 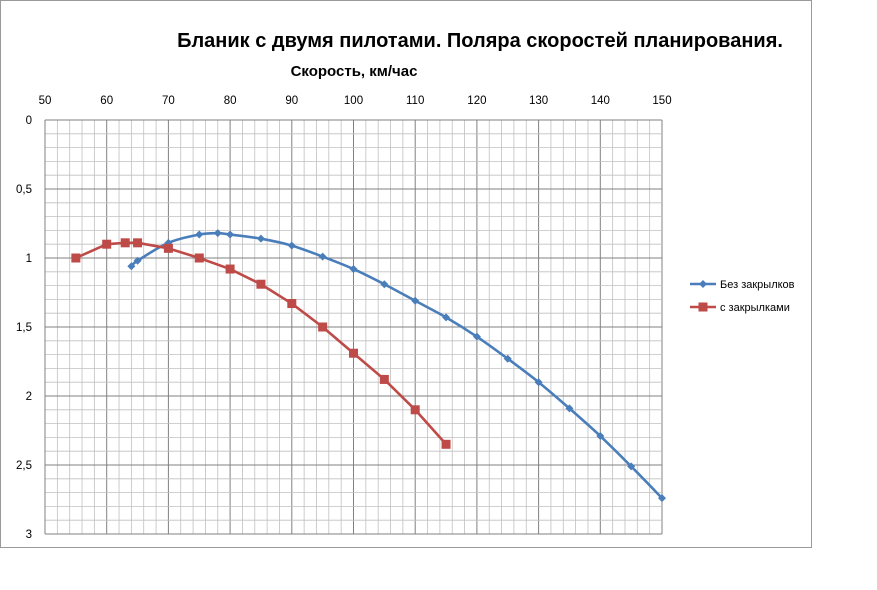 What do you see at coordinates (353, 101) in the screenshot?
I see `x-tick-label: 100` at bounding box center [353, 101].